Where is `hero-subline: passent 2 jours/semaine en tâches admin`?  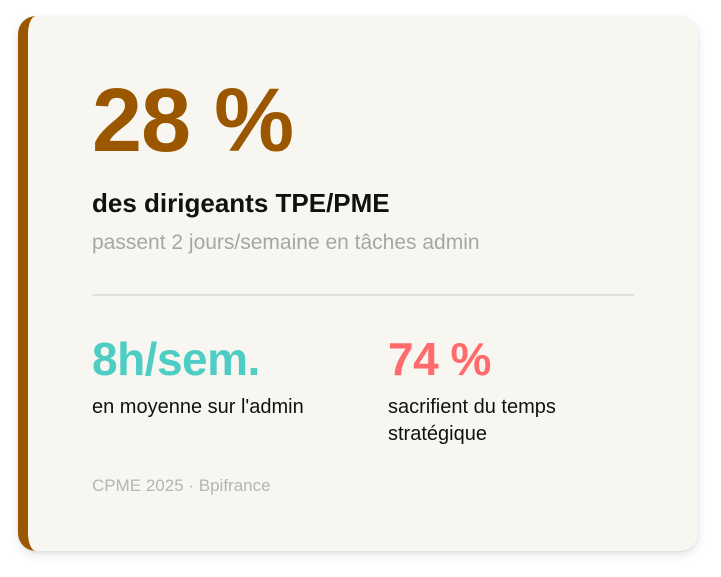
hero-subline: passent 2 jours/semaine en tâches admin is located at coordinates (286, 242).